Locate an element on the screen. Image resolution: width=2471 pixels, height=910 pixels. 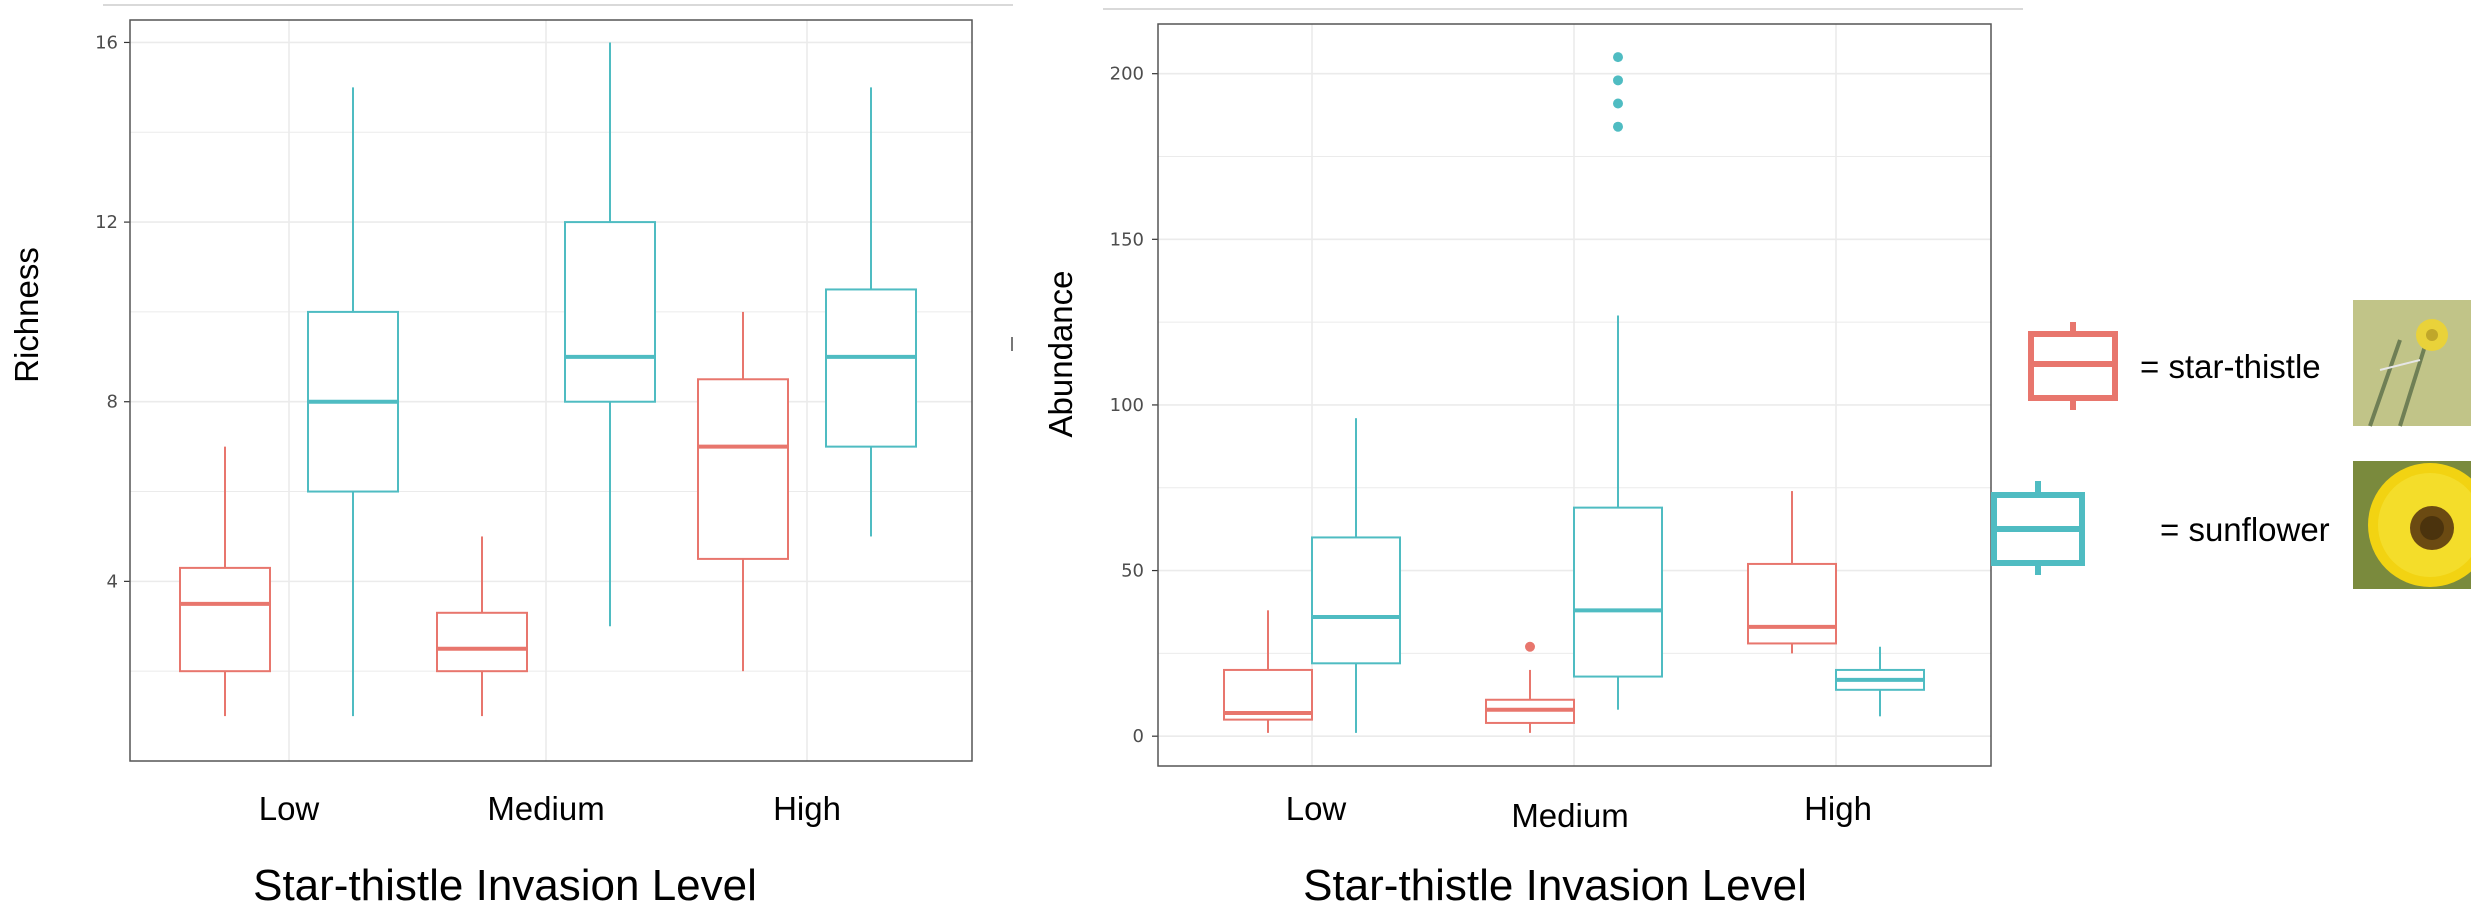
y-tick-labels: 0 50 100 150 200 is located at coordinates (1134, 405).